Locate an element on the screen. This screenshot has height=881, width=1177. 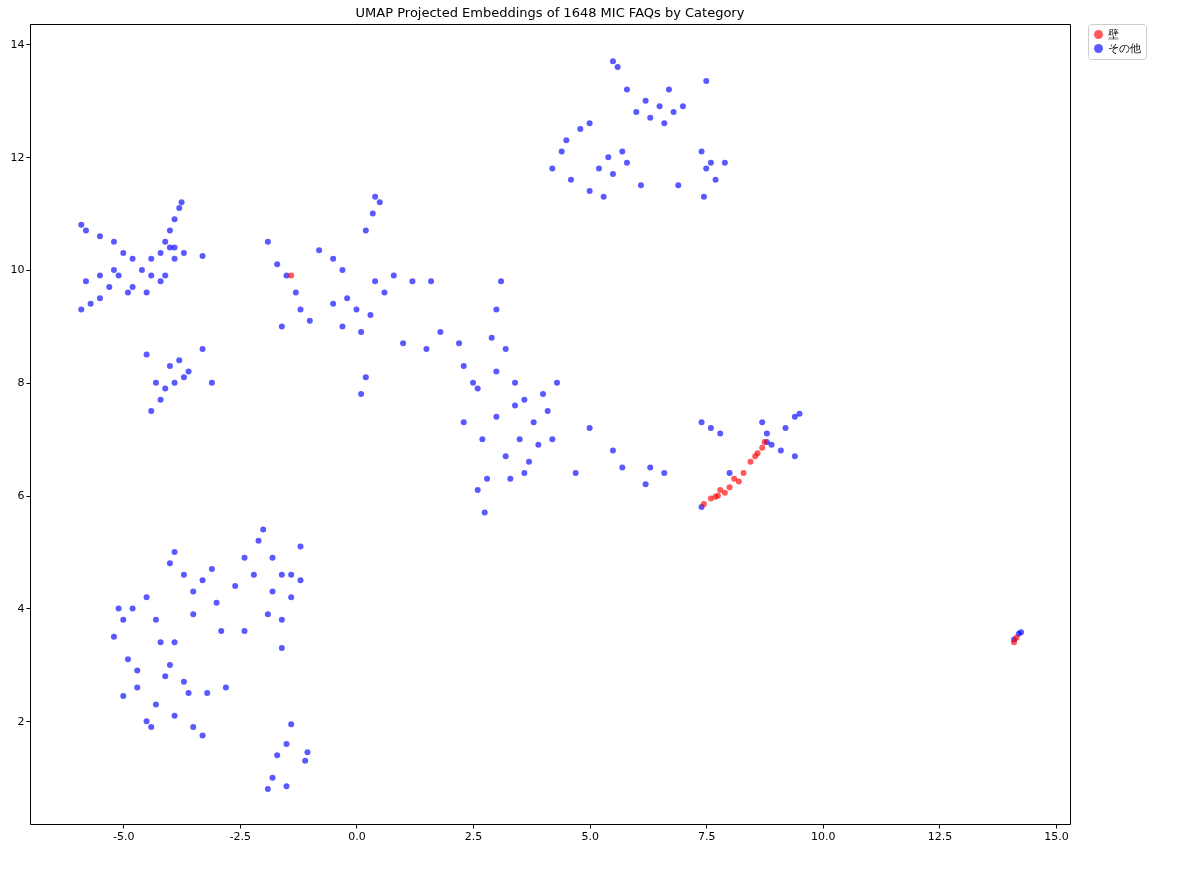
legend-label: 壁 is located at coordinates (1113, 34).